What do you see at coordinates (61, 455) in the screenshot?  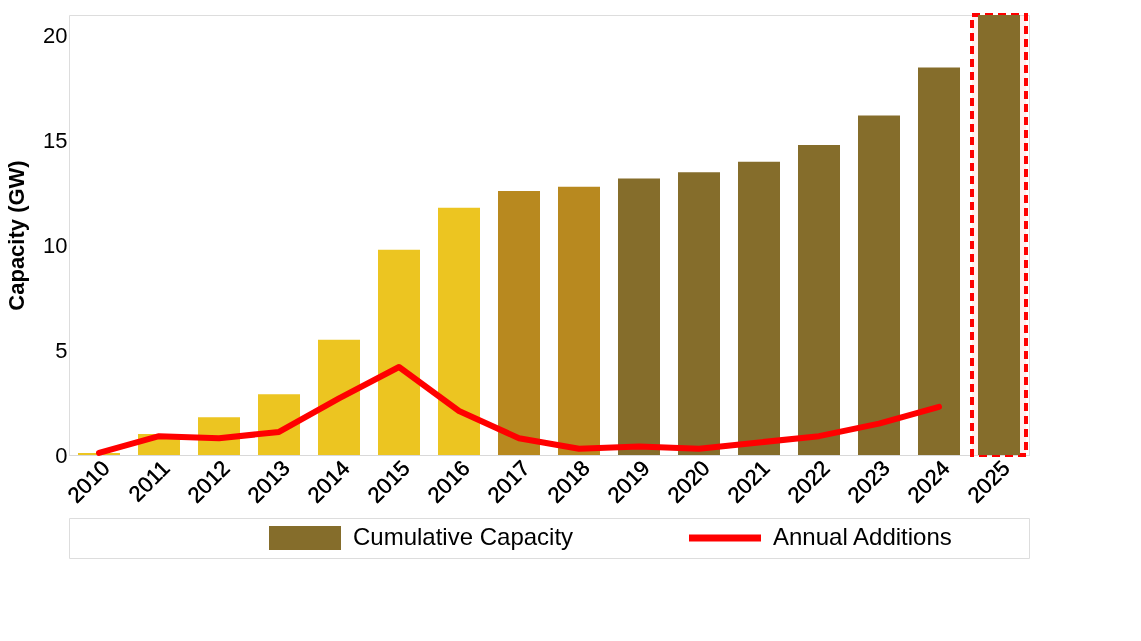 I see `y-tick-label: 0` at bounding box center [61, 455].